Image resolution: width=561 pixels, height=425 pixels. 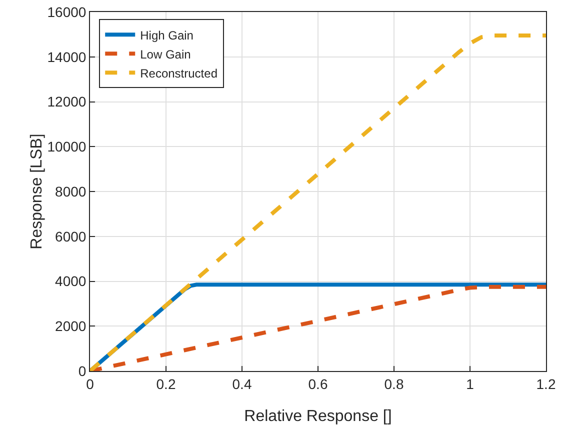 What do you see at coordinates (70, 281) in the screenshot?
I see `y-tick-label: 4000` at bounding box center [70, 281].